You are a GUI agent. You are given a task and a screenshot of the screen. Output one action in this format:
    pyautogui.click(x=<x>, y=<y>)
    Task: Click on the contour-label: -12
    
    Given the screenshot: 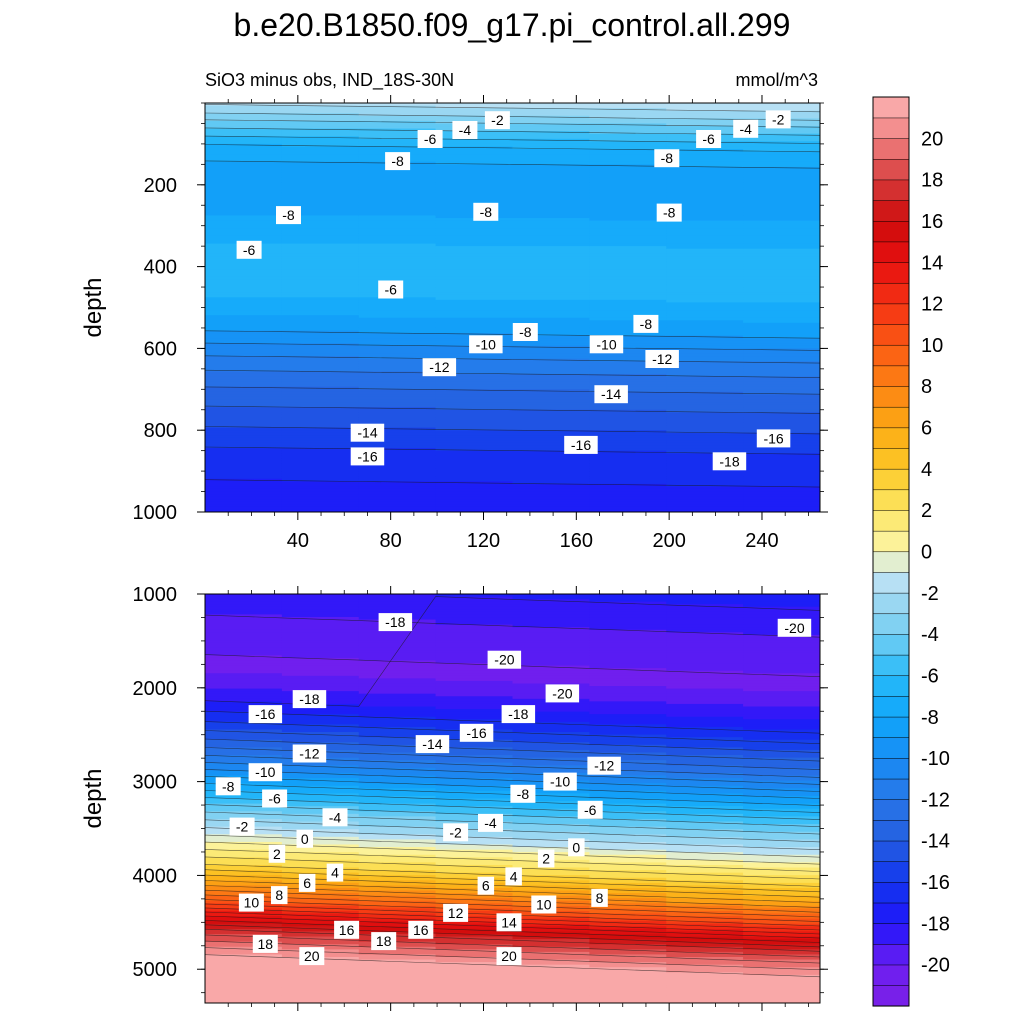 What is the action you would take?
    pyautogui.click(x=439, y=367)
    